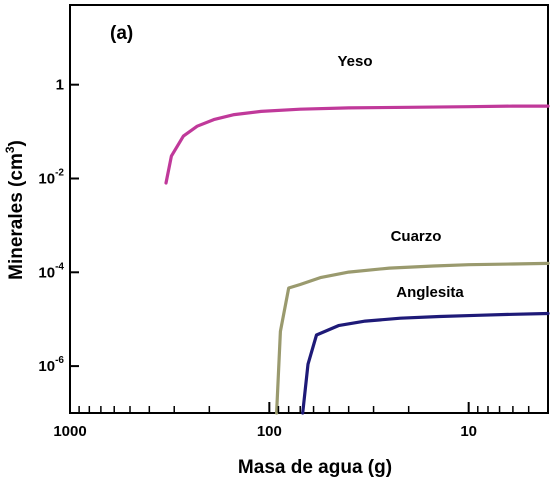 Image resolution: width=550 pixels, height=480 pixels. Describe the element at coordinates (357, 144) in the screenshot. I see `series-line-yeso` at that location.